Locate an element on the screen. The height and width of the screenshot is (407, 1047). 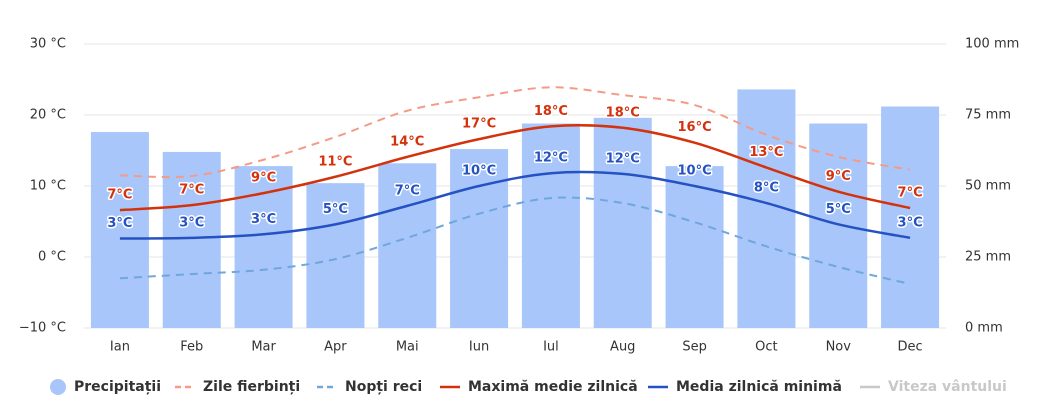
x-tick-label: Iul is located at coordinates (551, 347).